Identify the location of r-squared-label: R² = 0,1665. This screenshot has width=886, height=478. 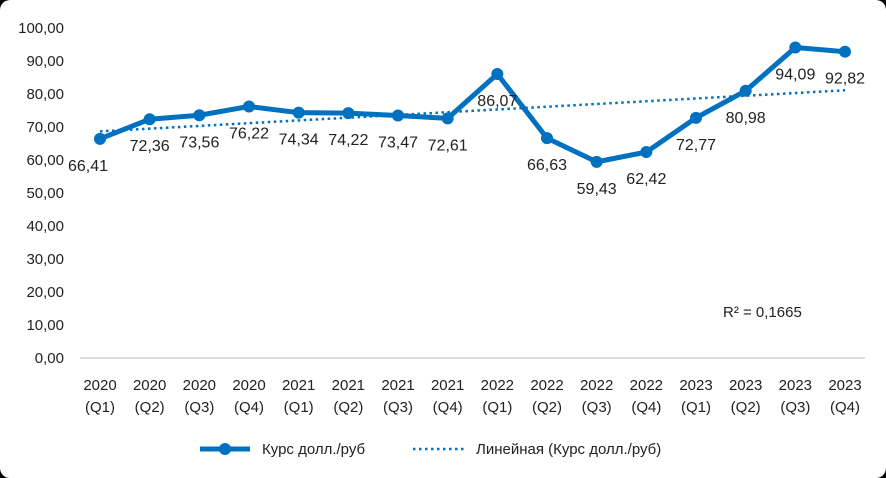
(762, 312).